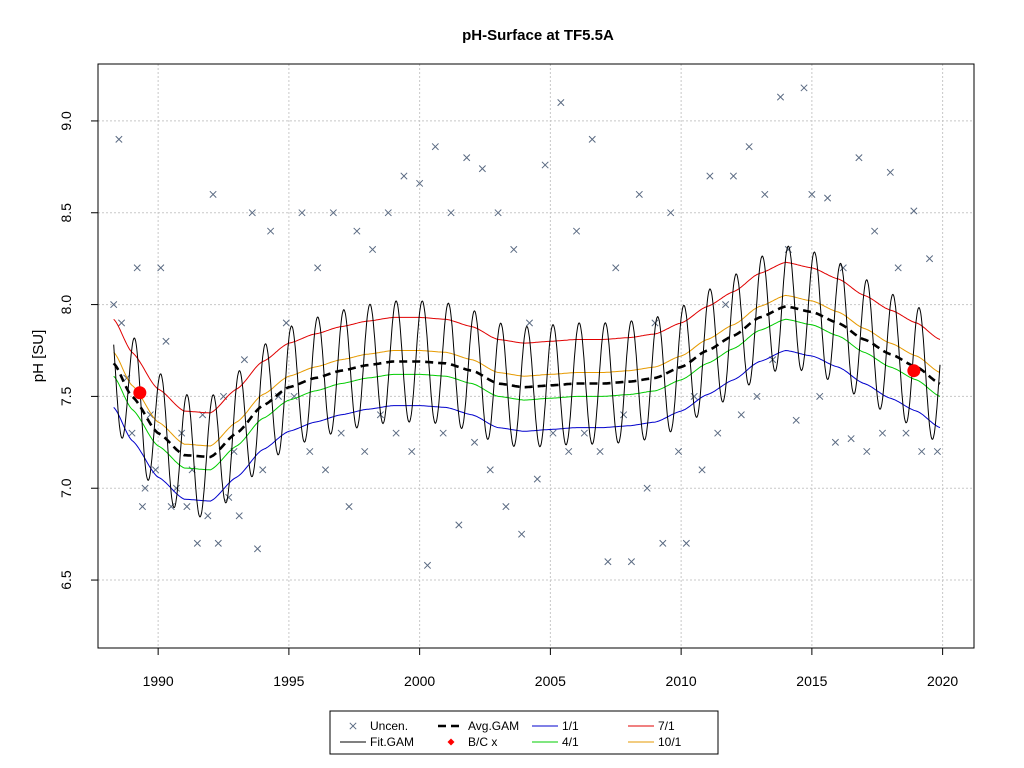 The height and width of the screenshot is (768, 1024). What do you see at coordinates (666, 726) in the screenshot?
I see `legend-label: 7/1` at bounding box center [666, 726].